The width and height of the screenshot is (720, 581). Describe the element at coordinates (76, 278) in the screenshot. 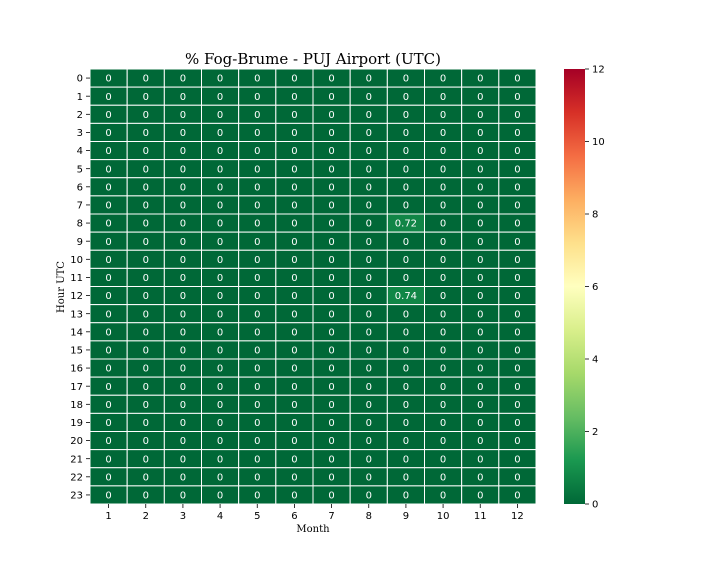

I see `y-tick-label: 11` at that location.